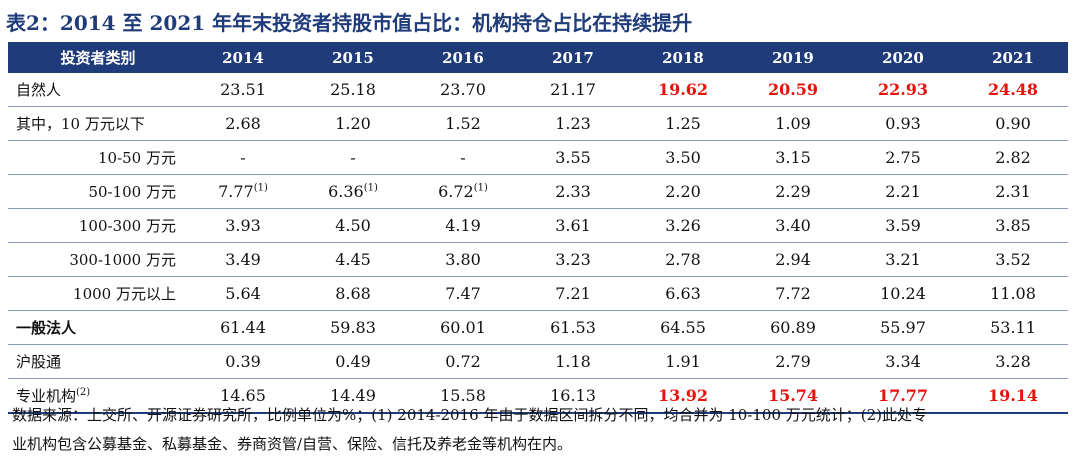 Image resolution: width=1080 pixels, height=473 pixels. I want to click on value-cell: 3.50, so click(683, 157).